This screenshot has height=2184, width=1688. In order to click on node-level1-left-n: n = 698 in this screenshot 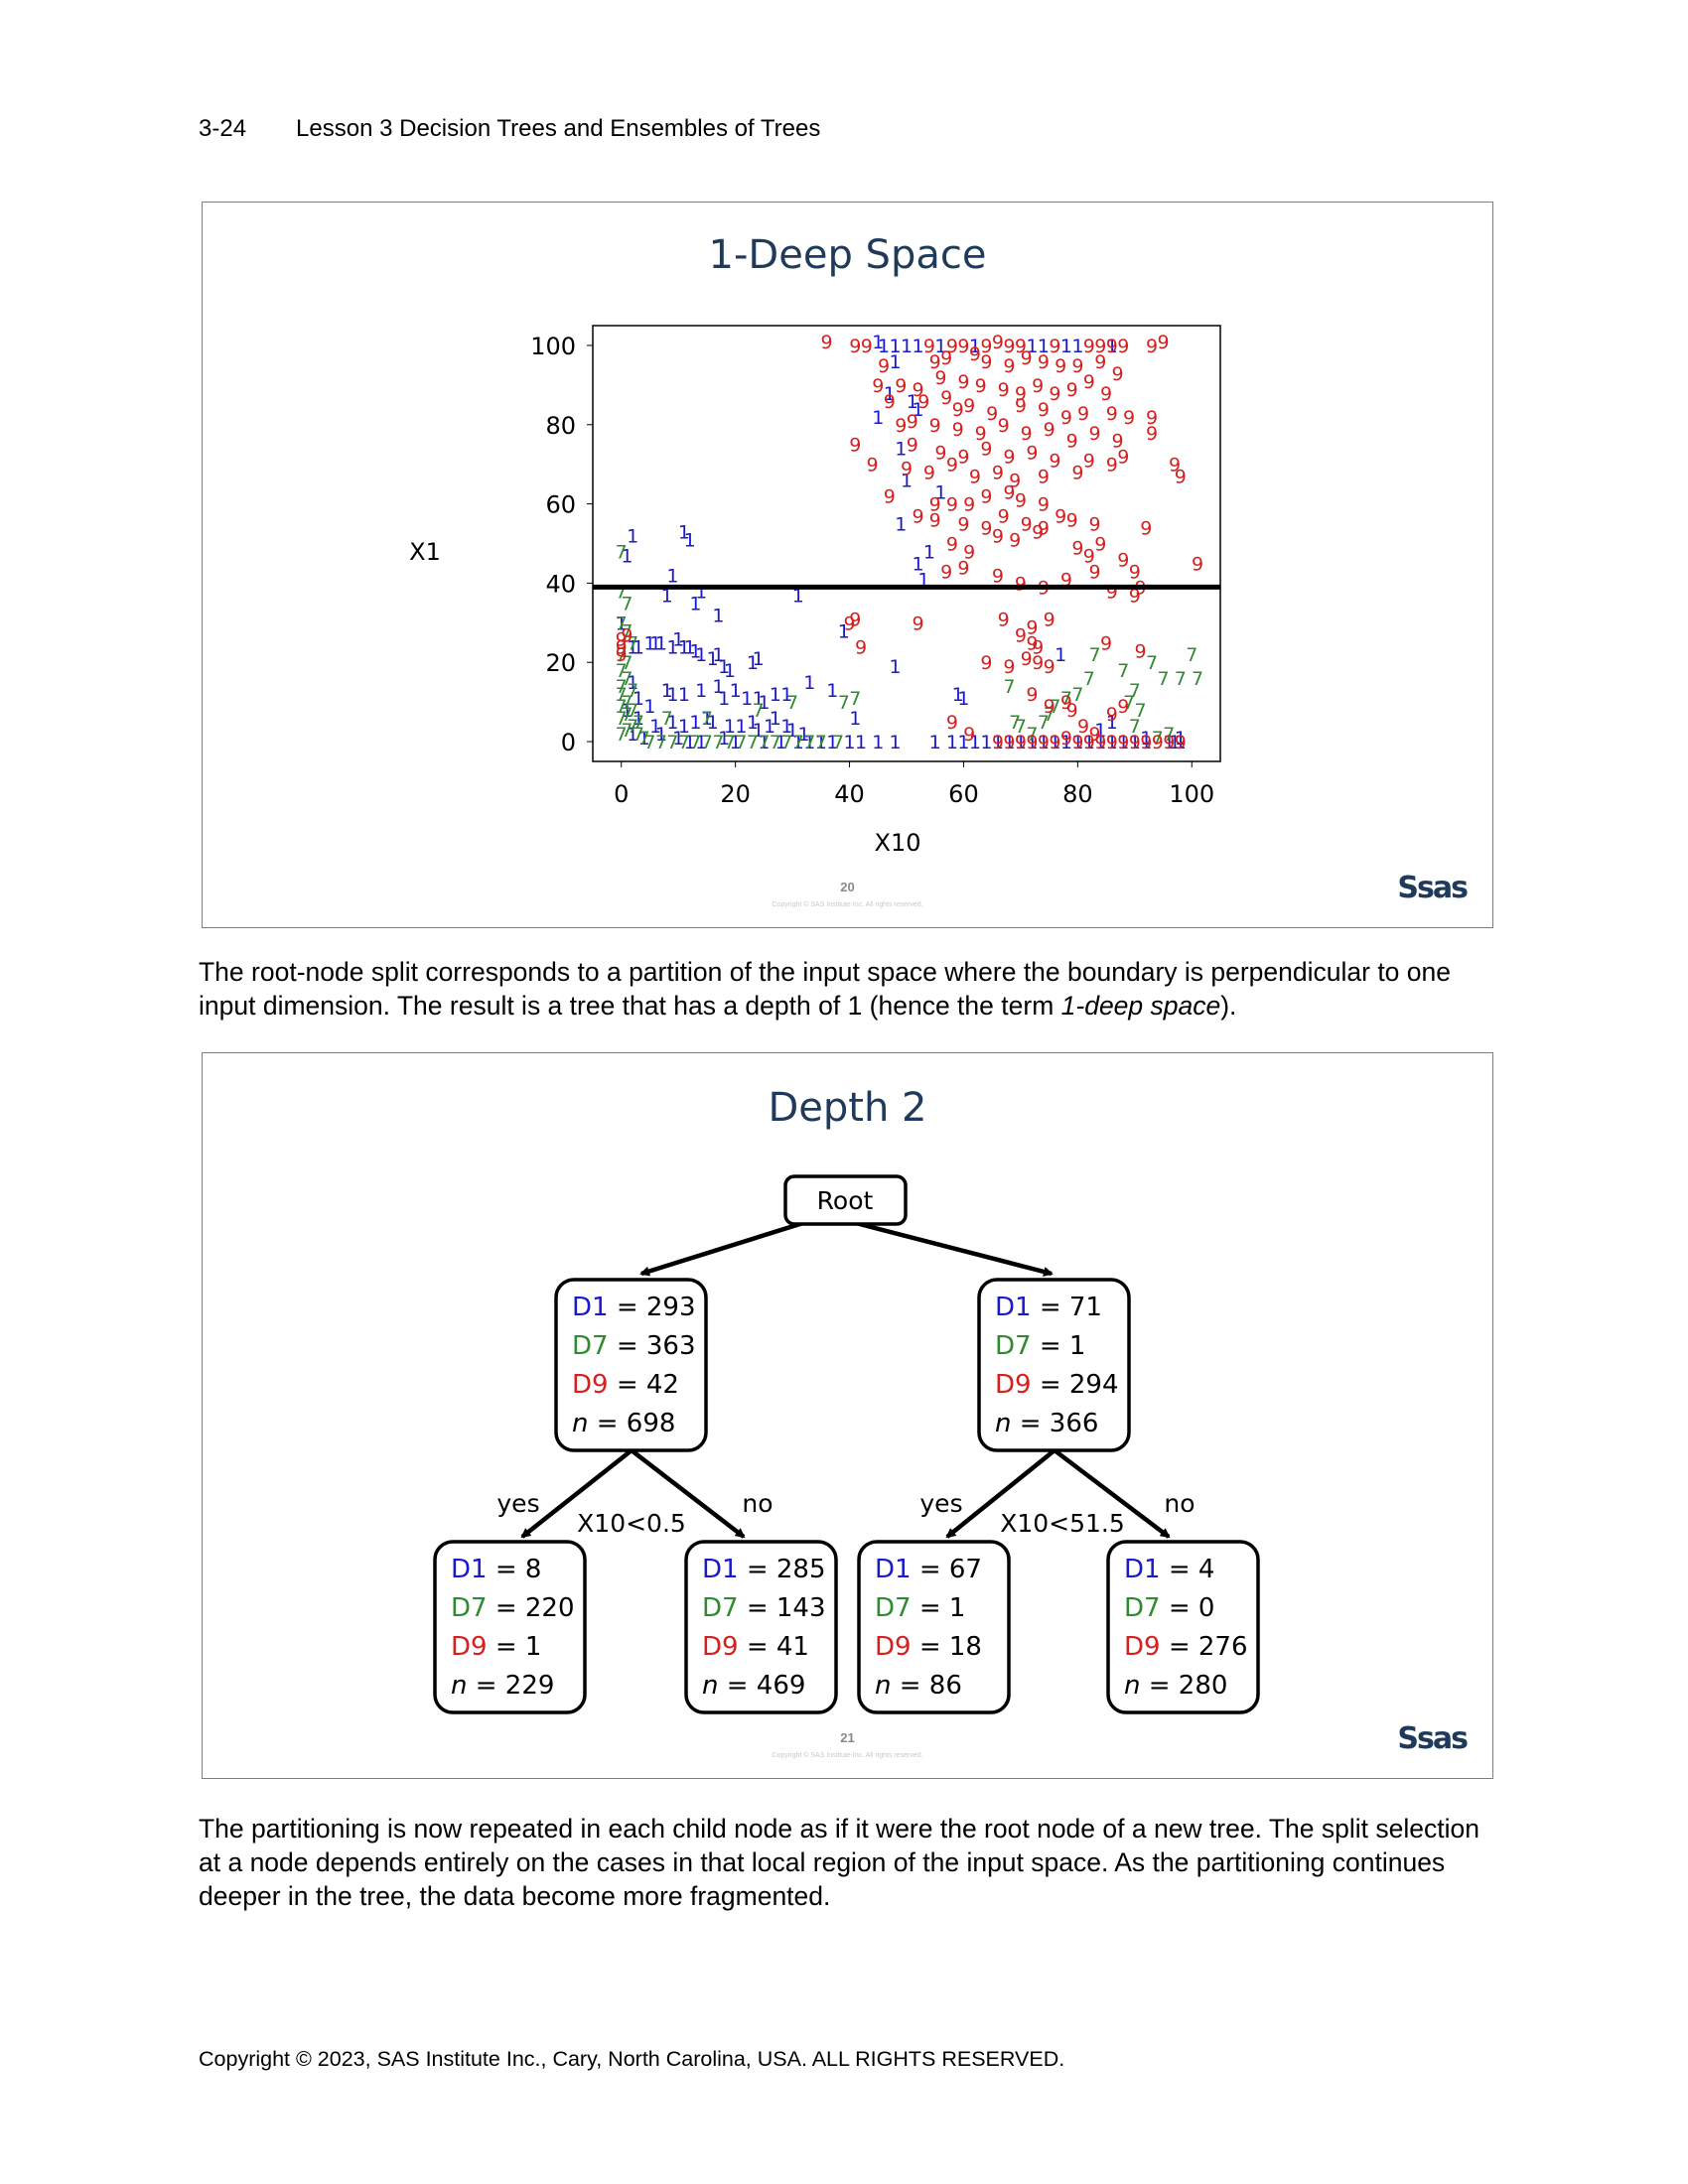, I will do `click(623, 1423)`.